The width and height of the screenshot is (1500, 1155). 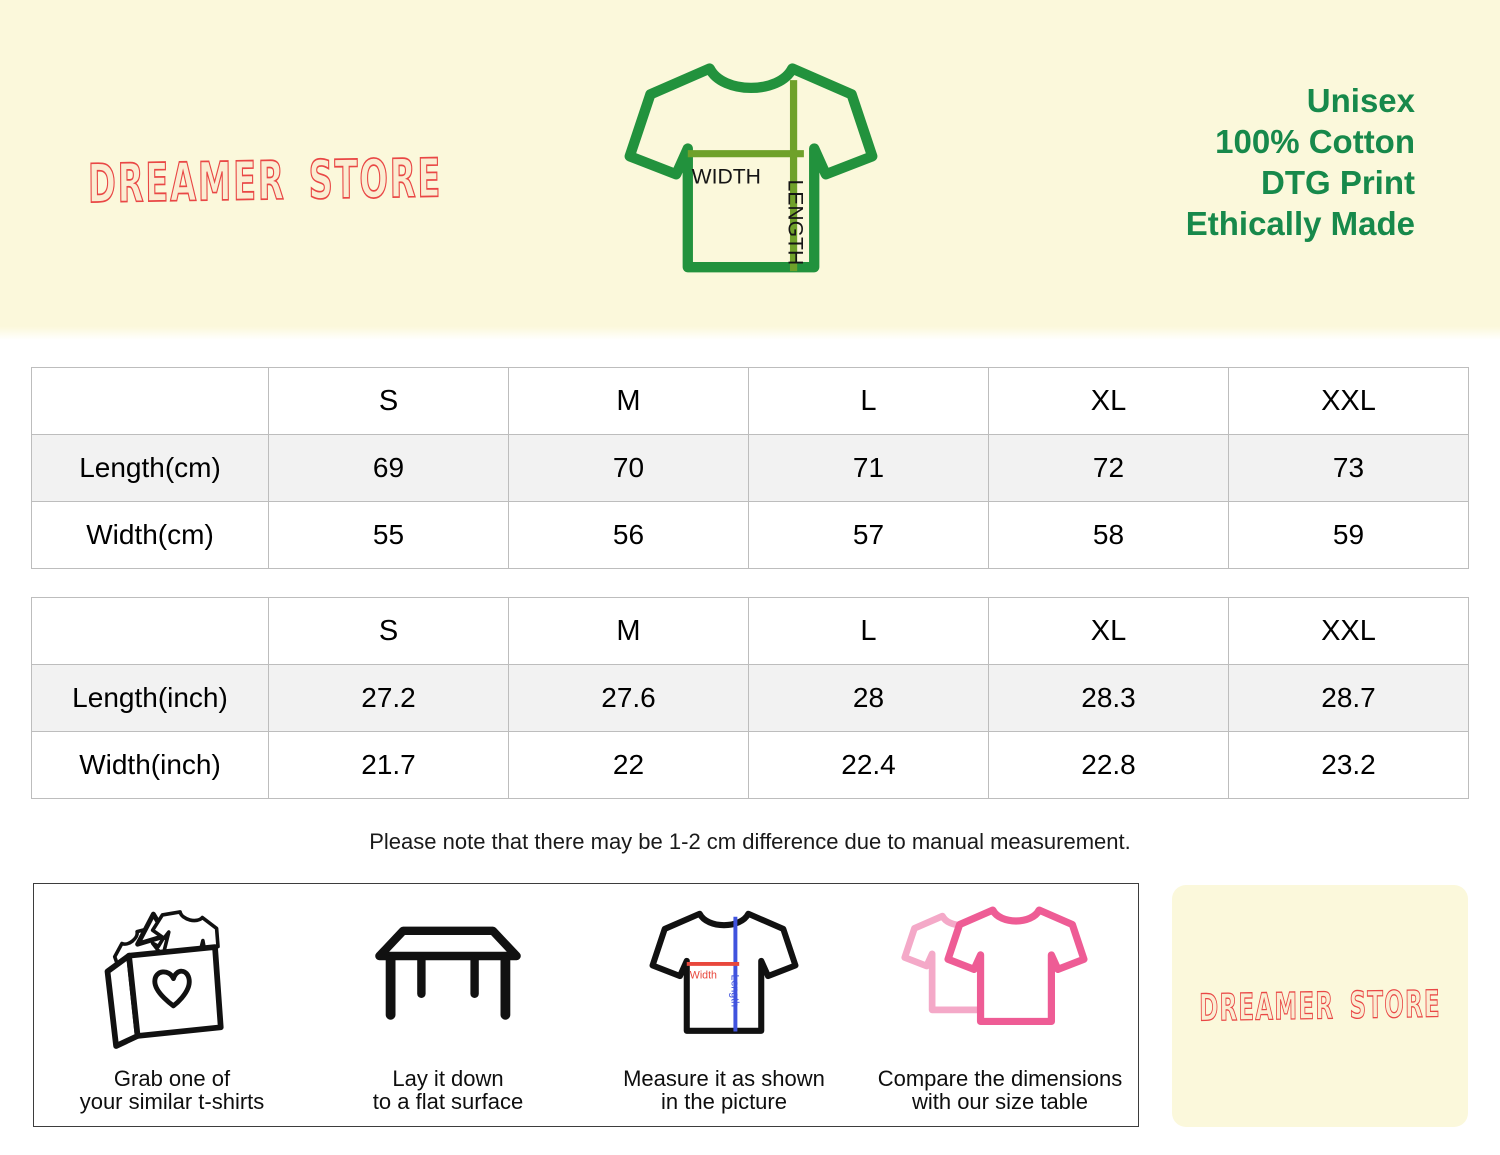 What do you see at coordinates (388, 468) in the screenshot?
I see `cell: 69` at bounding box center [388, 468].